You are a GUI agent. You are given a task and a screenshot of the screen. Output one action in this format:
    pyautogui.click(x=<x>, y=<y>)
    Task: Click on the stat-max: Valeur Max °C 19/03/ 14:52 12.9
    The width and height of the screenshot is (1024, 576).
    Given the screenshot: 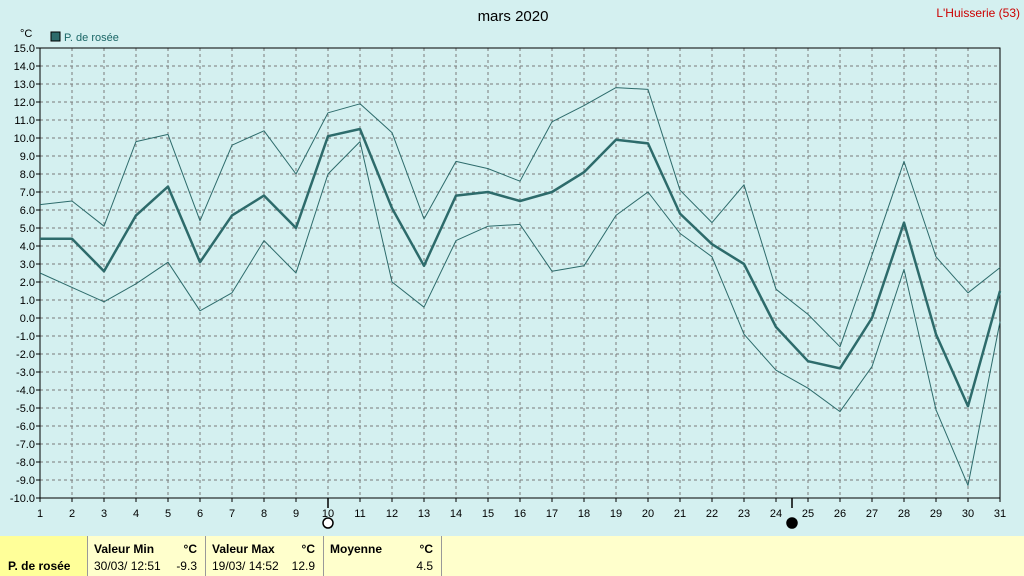 What is the action you would take?
    pyautogui.click(x=265, y=556)
    